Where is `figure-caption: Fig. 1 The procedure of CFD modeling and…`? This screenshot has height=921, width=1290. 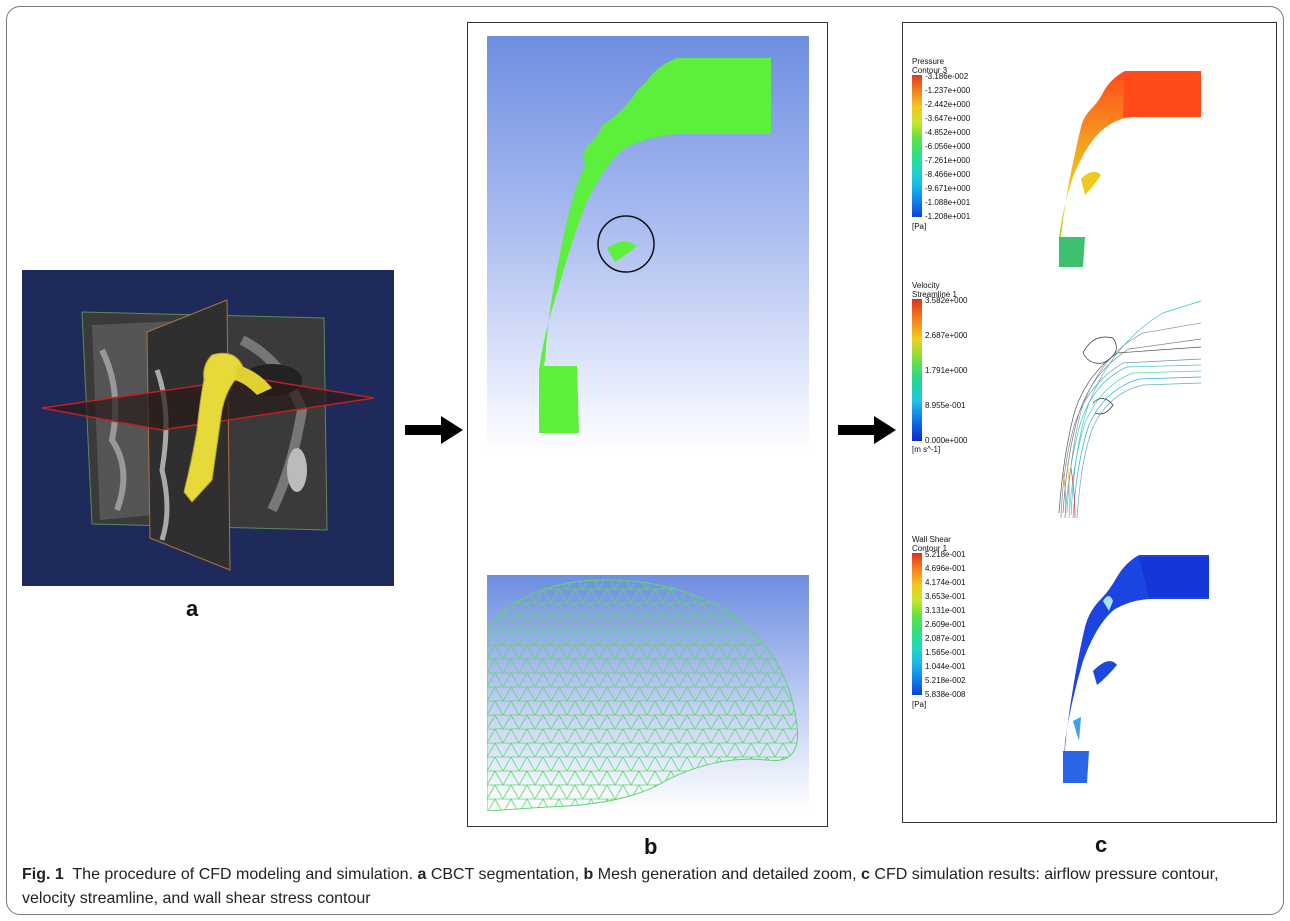
figure-caption: Fig. 1 The procedure of CFD modeling and… is located at coordinates (647, 887).